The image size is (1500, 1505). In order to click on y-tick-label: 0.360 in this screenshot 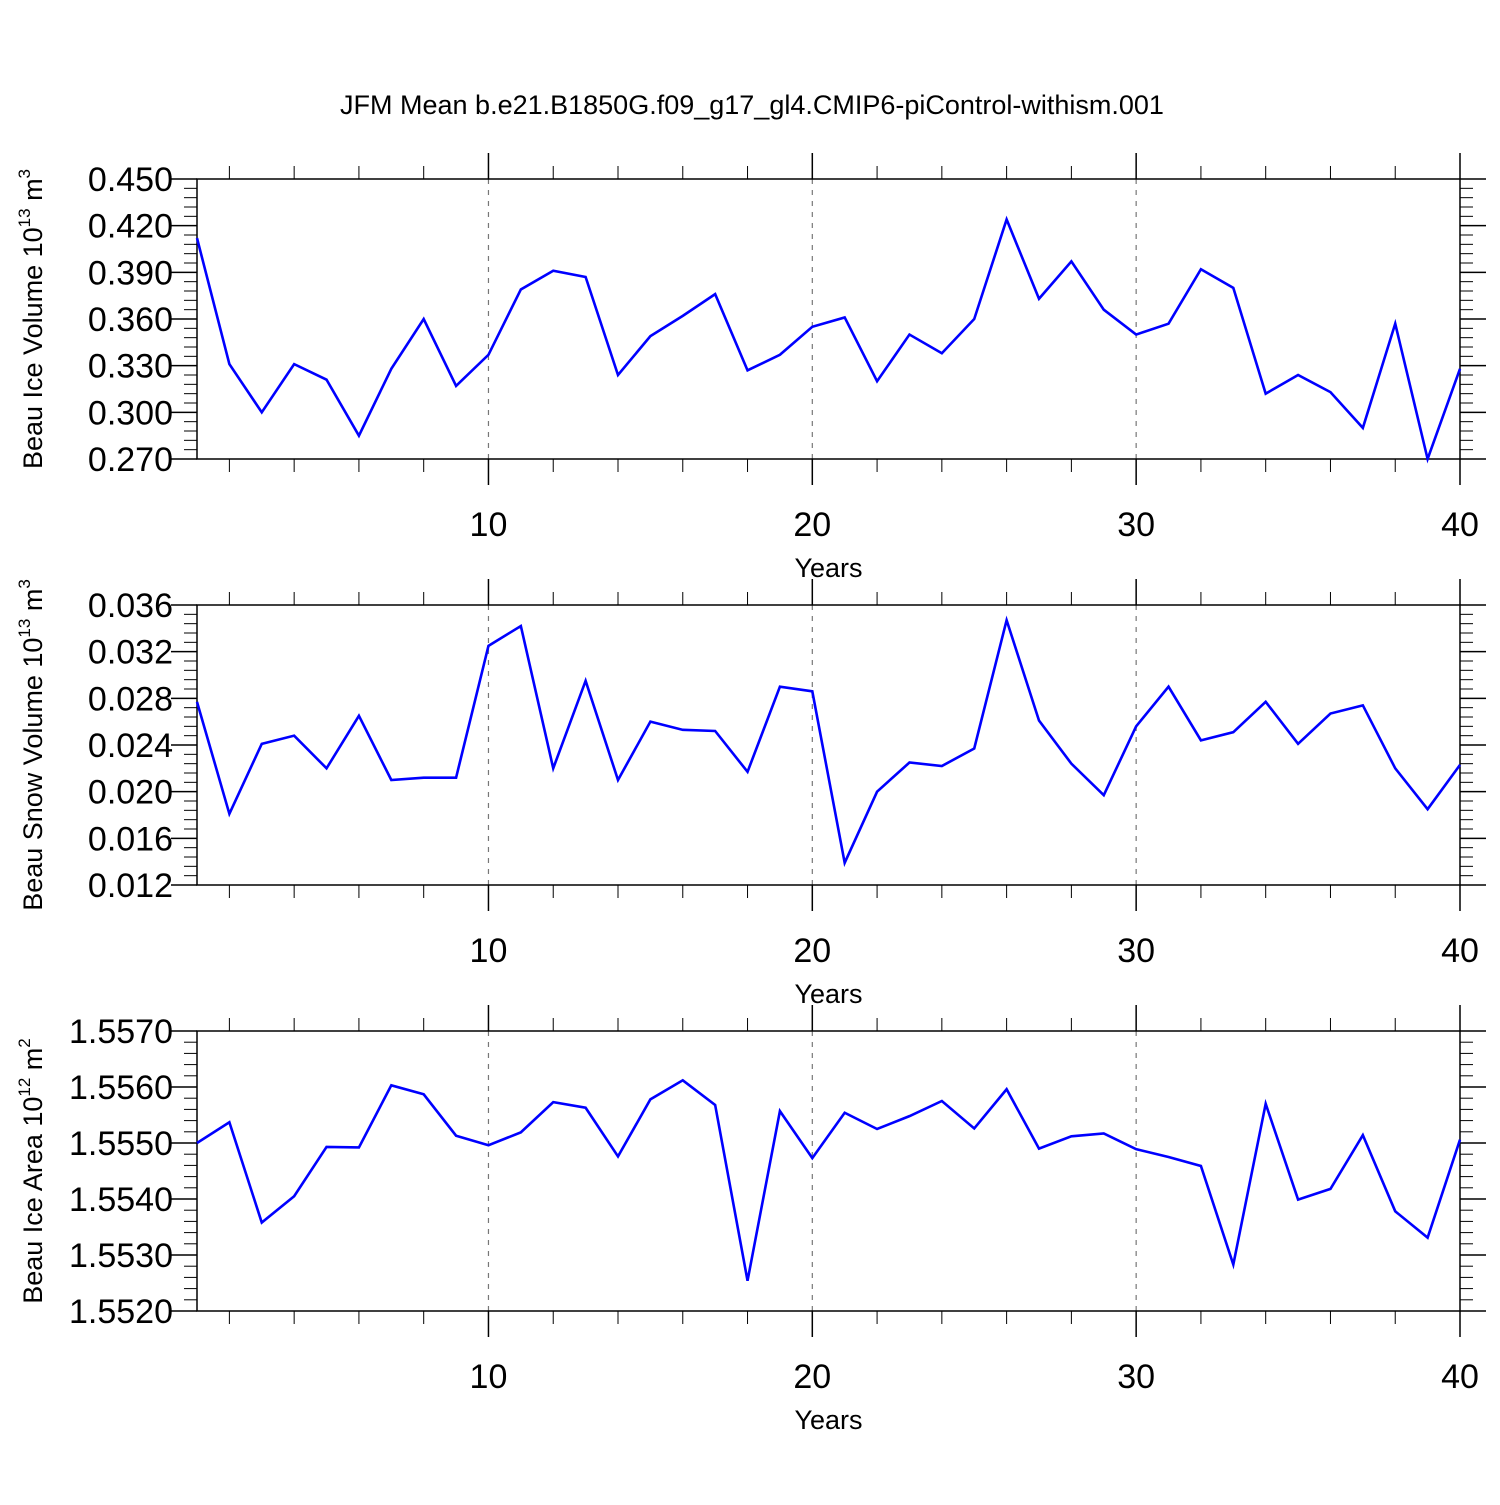, I will do `click(130, 320)`.